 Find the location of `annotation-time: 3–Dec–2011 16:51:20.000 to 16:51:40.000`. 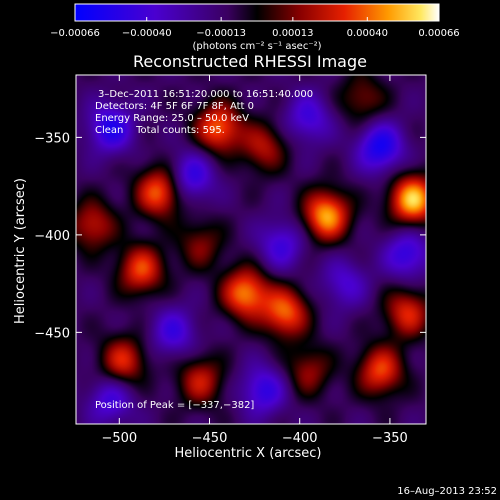

annotation-time: 3–Dec–2011 16:51:20.000 to 16:51:40.000 is located at coordinates (205, 94).